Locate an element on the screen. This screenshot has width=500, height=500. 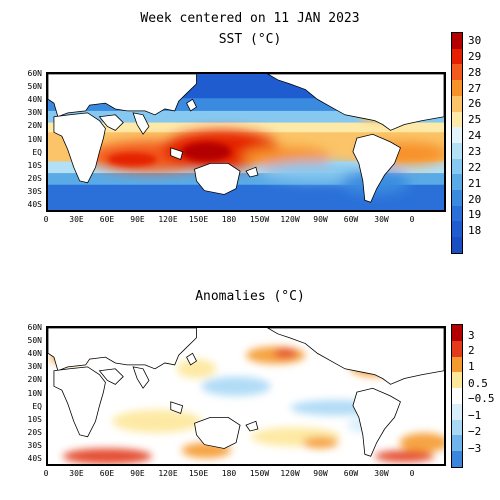
anomaly-lat-label: 30N is located at coordinates (34, 367).